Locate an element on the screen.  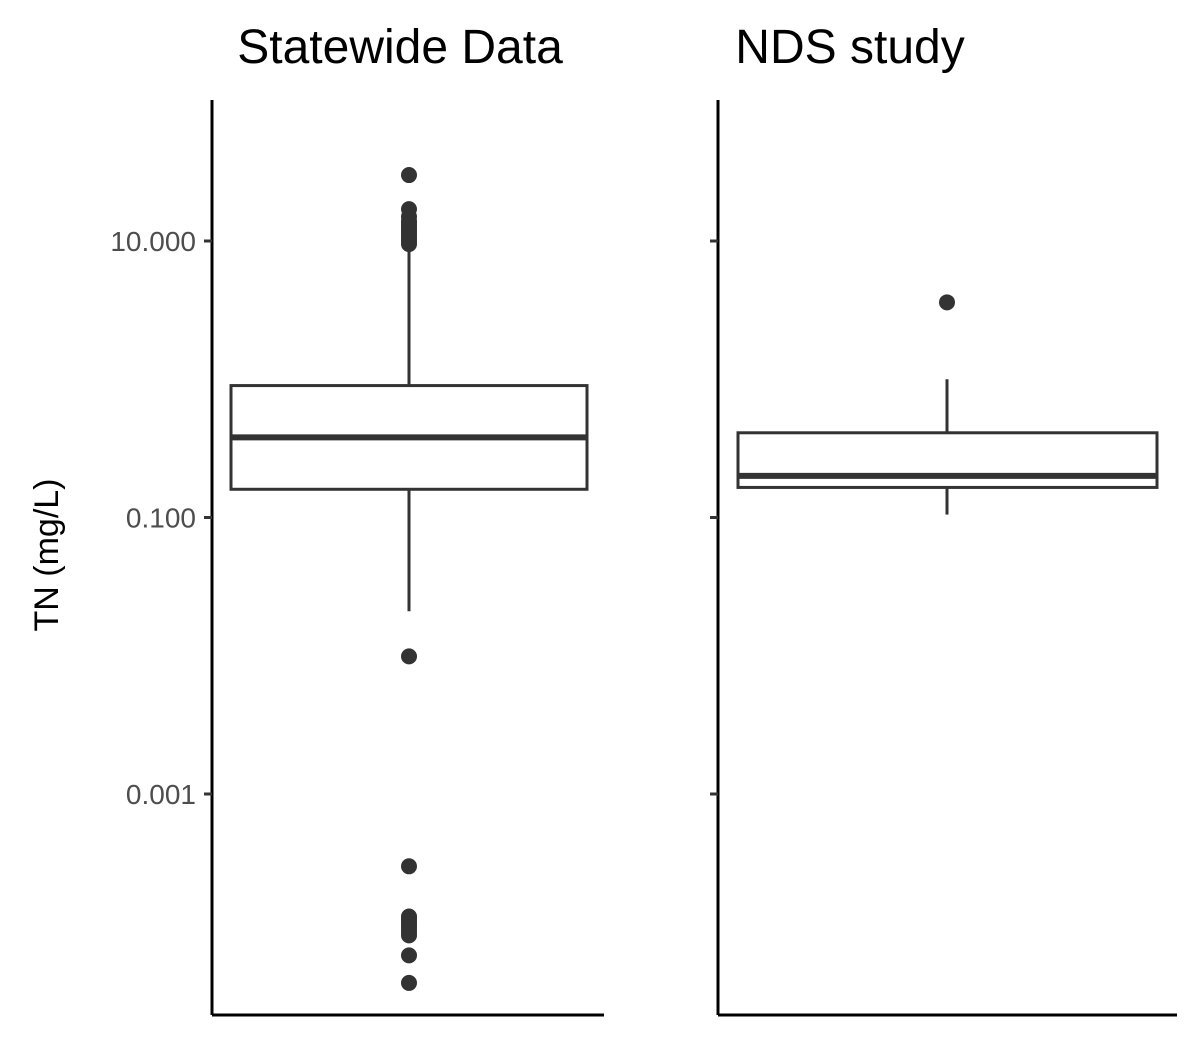
y-tick-label: 0.001 is located at coordinates (161, 794).